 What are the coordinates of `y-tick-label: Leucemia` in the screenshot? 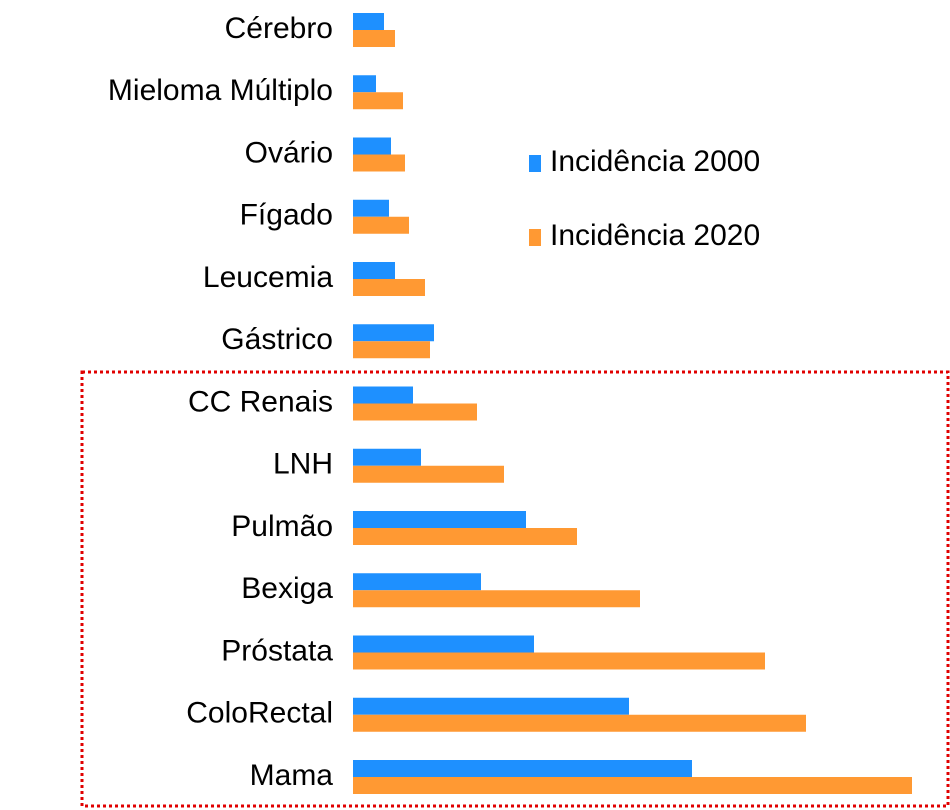 It's located at (268, 277).